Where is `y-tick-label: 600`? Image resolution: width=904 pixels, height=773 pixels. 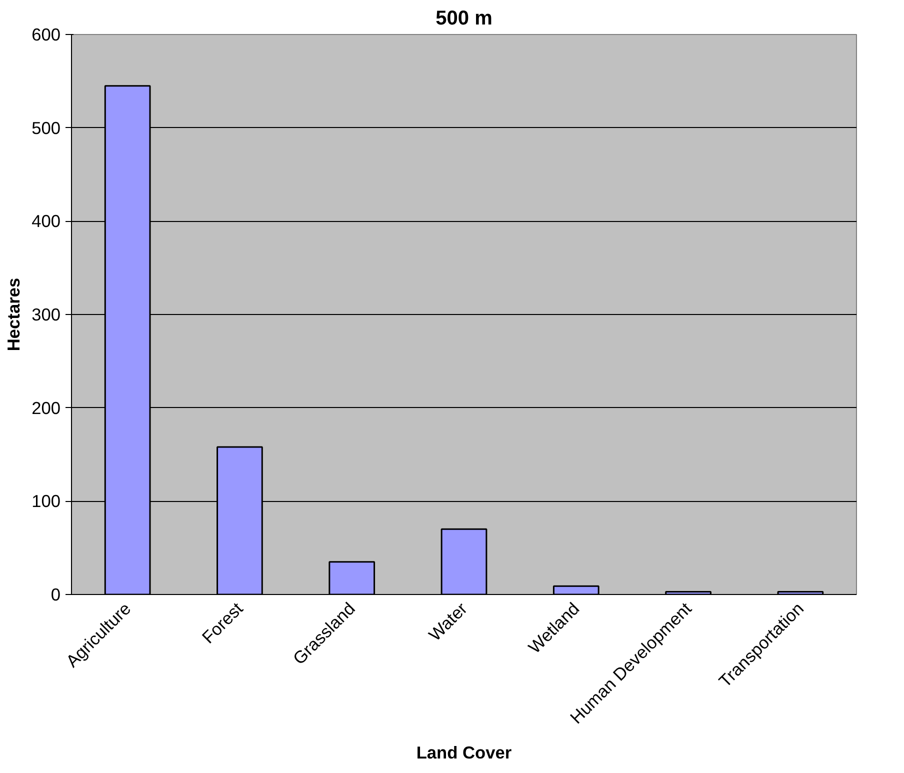 y-tick-label: 600 is located at coordinates (46, 34).